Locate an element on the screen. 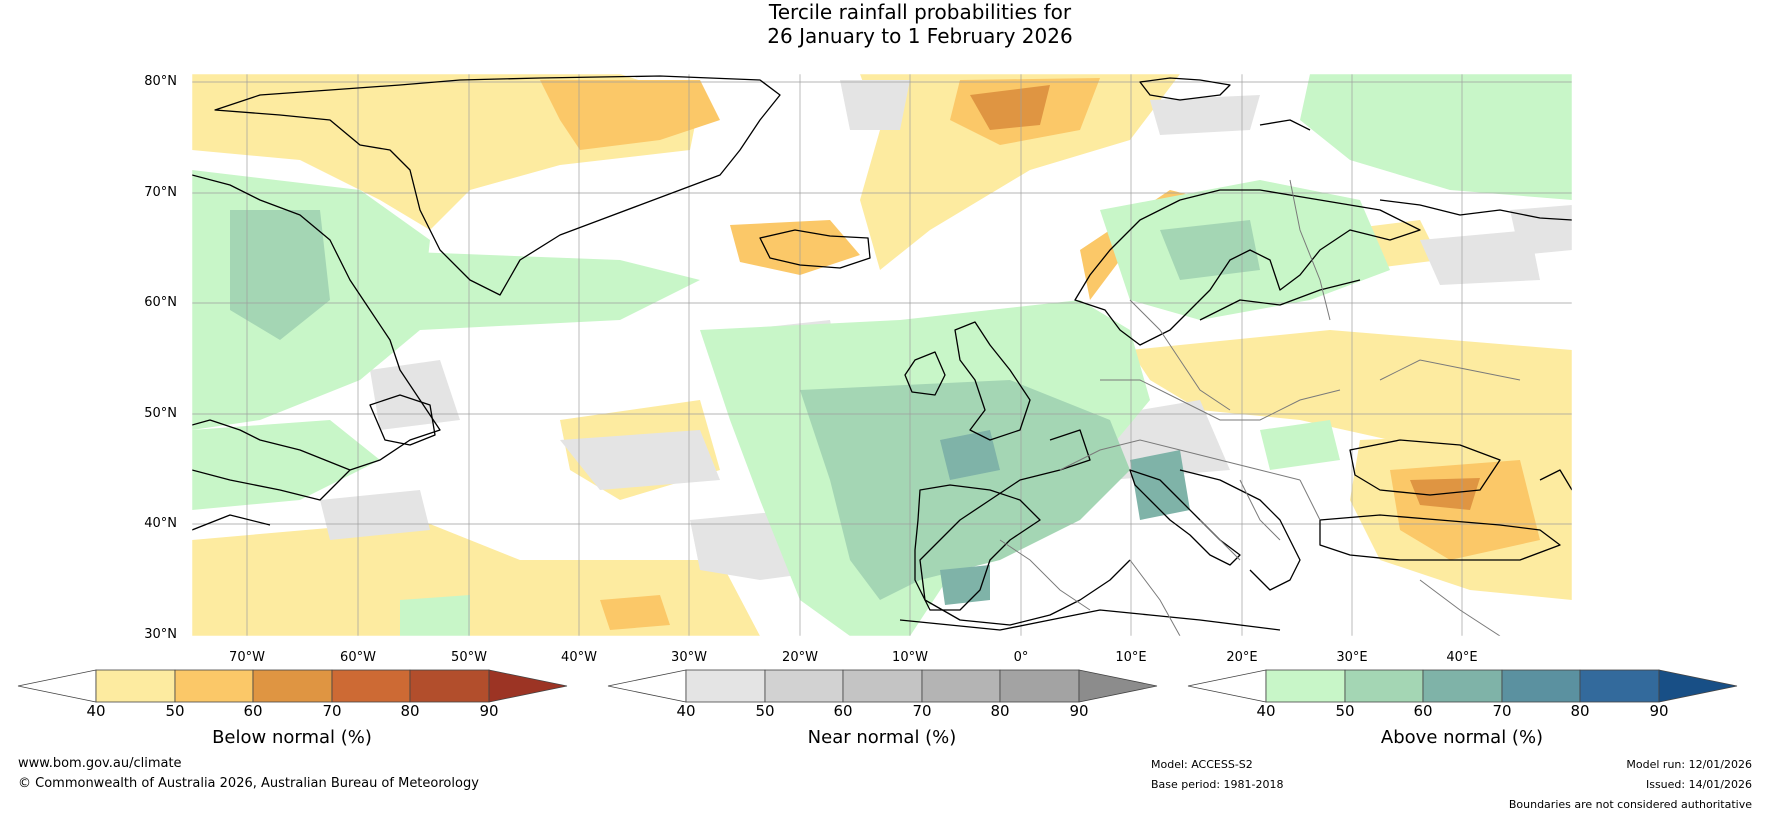 The width and height of the screenshot is (1770, 816). colorbar-above-label: Above normal (%) is located at coordinates (1462, 737).